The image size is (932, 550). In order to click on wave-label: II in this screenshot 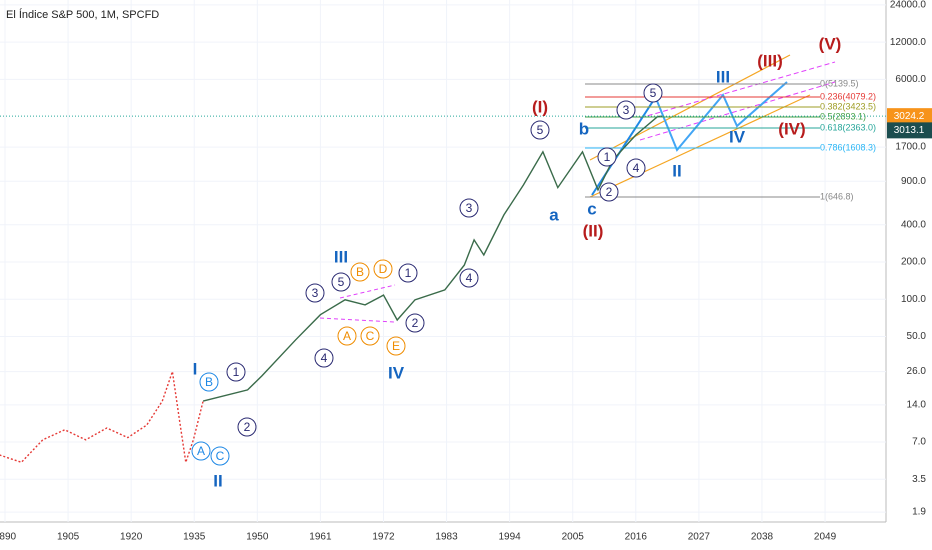, I will do `click(676, 170)`.